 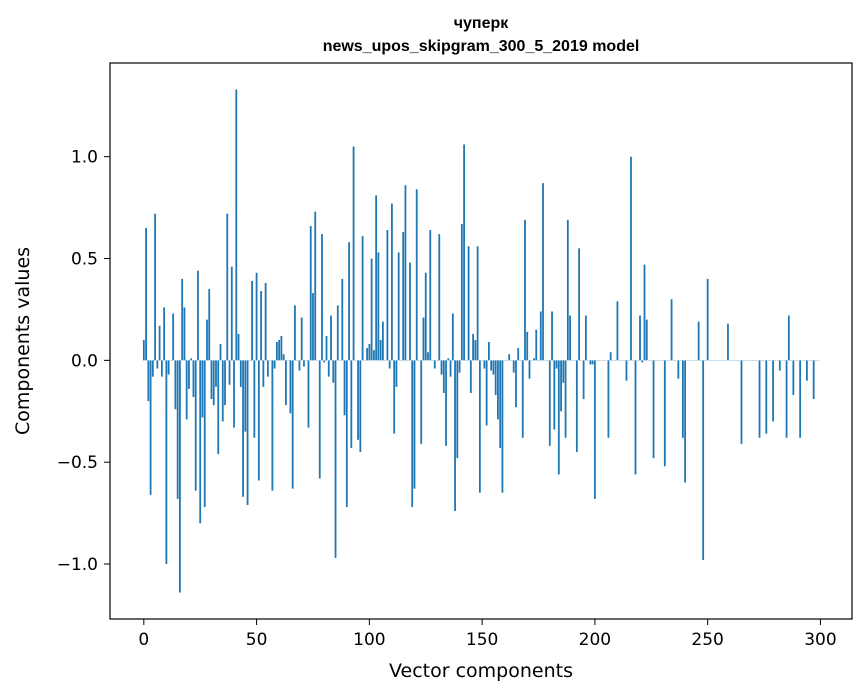 I want to click on x-tick-label: 150, so click(x=482, y=640).